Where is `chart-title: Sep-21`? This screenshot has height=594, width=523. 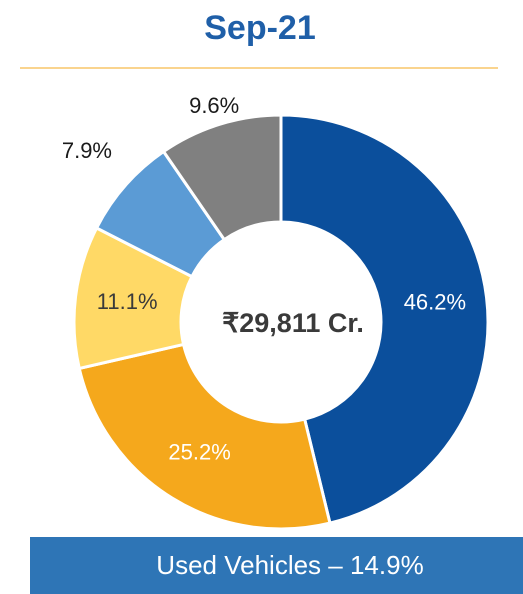
chart-title: Sep-21 is located at coordinates (260, 28).